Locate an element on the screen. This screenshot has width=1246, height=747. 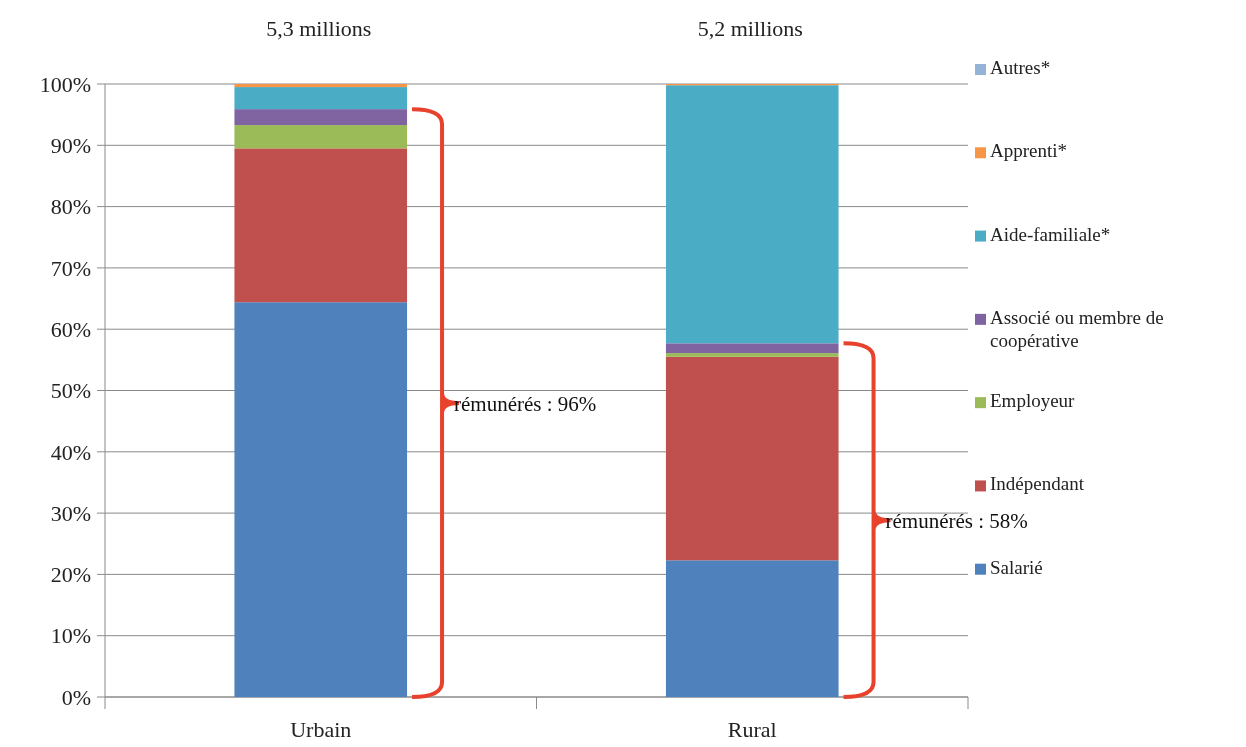
y-tick-label: 70% is located at coordinates (70, 268).